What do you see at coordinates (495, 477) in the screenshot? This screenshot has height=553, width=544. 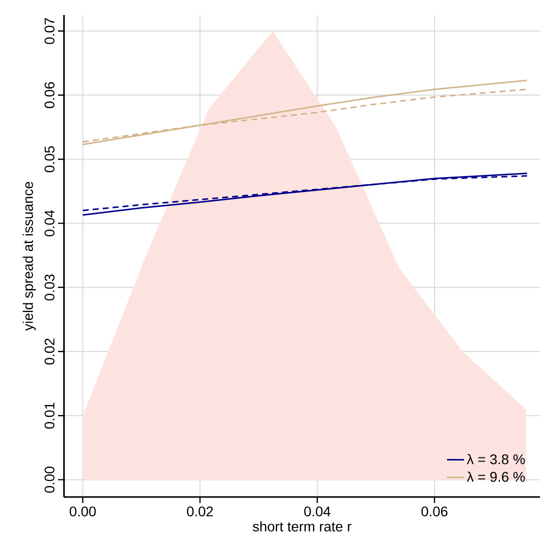 I see `legend-label: λ = 9.6 %` at bounding box center [495, 477].